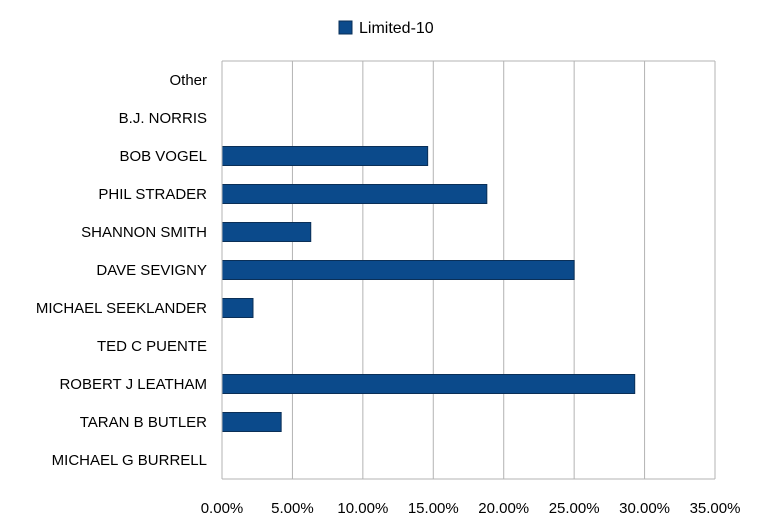  I want to click on legend-swatch, so click(345, 27).